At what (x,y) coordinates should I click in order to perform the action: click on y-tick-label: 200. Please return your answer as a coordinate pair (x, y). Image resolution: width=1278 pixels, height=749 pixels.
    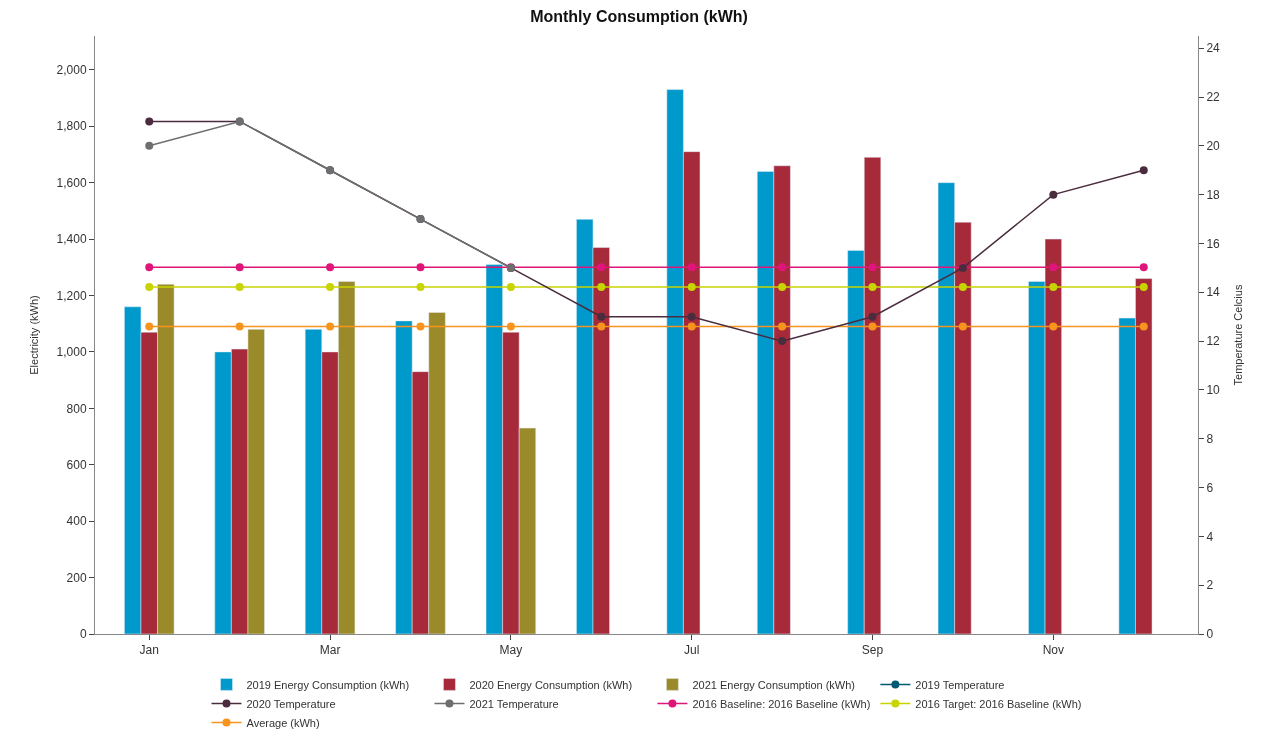
    Looking at the image, I should click on (76, 577).